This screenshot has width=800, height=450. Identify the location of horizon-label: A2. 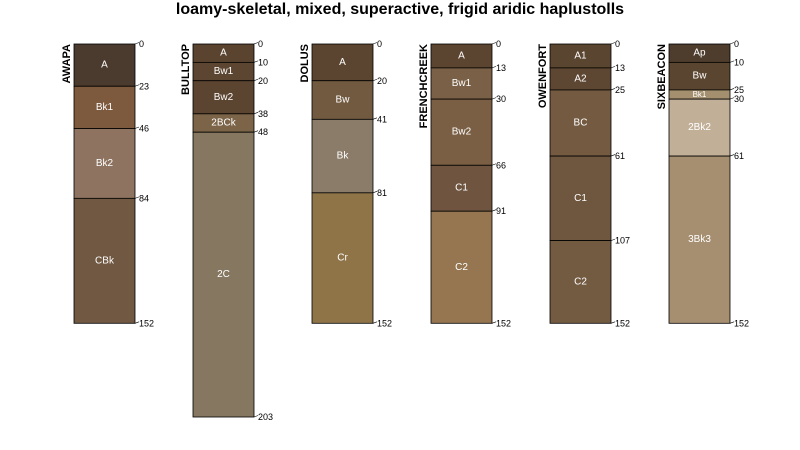
(580, 78).